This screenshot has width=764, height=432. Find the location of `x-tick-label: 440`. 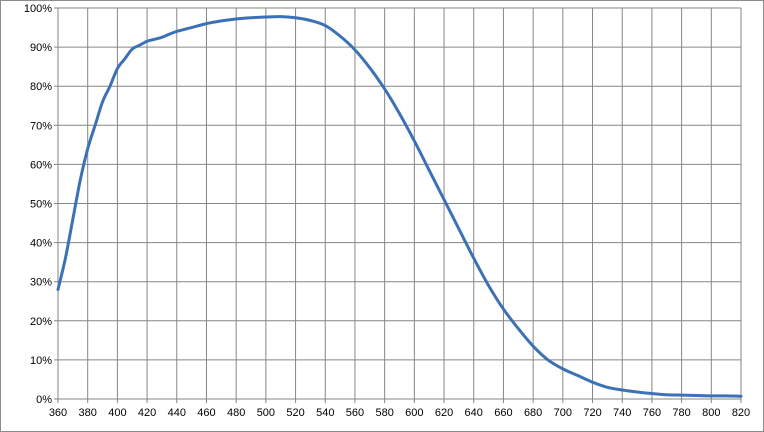

x-tick-label: 440 is located at coordinates (177, 413).